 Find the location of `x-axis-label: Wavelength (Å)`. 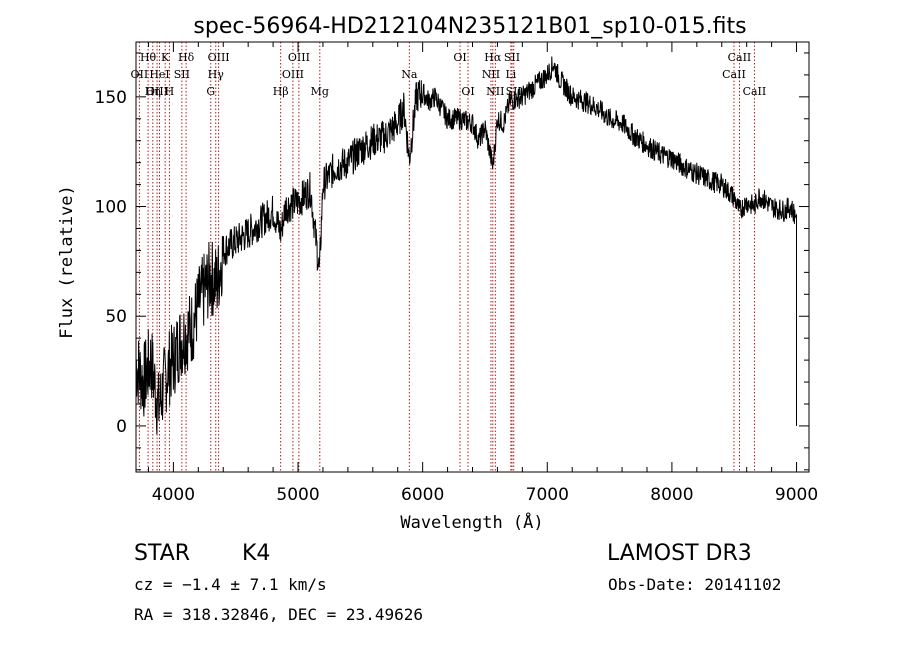

x-axis-label: Wavelength (Å) is located at coordinates (471, 522).